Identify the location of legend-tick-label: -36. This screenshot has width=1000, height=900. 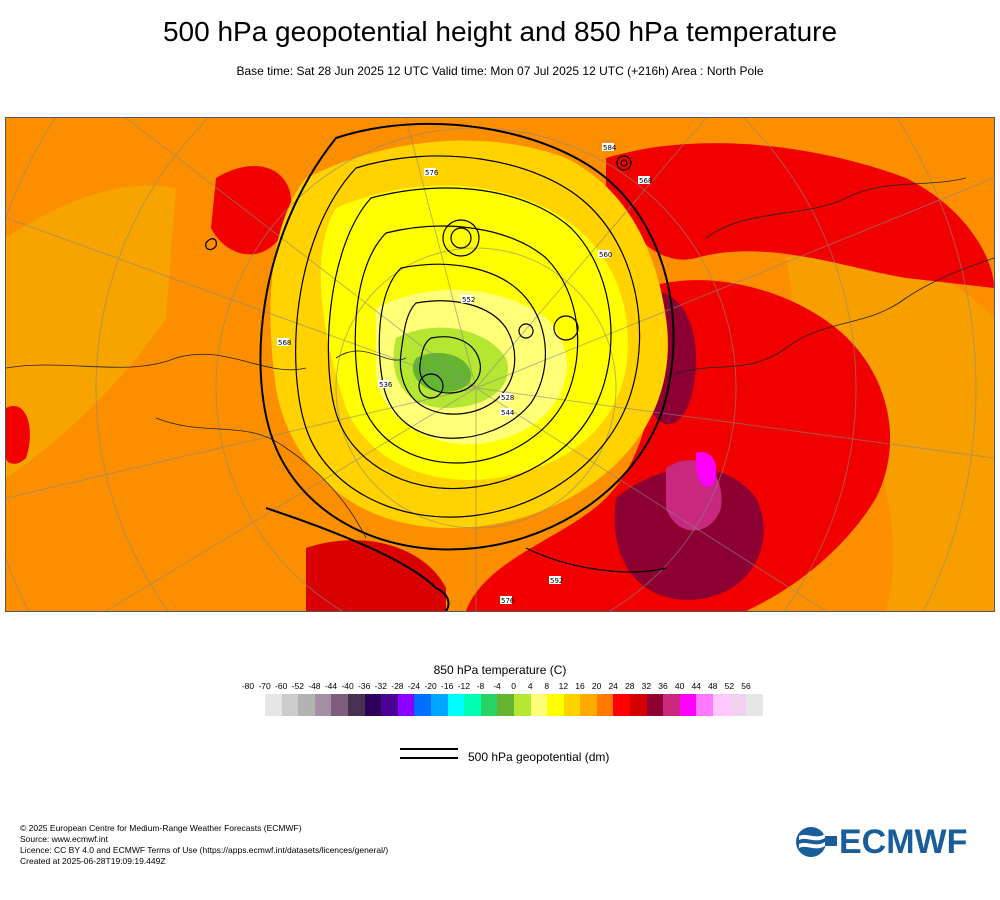
(364, 686).